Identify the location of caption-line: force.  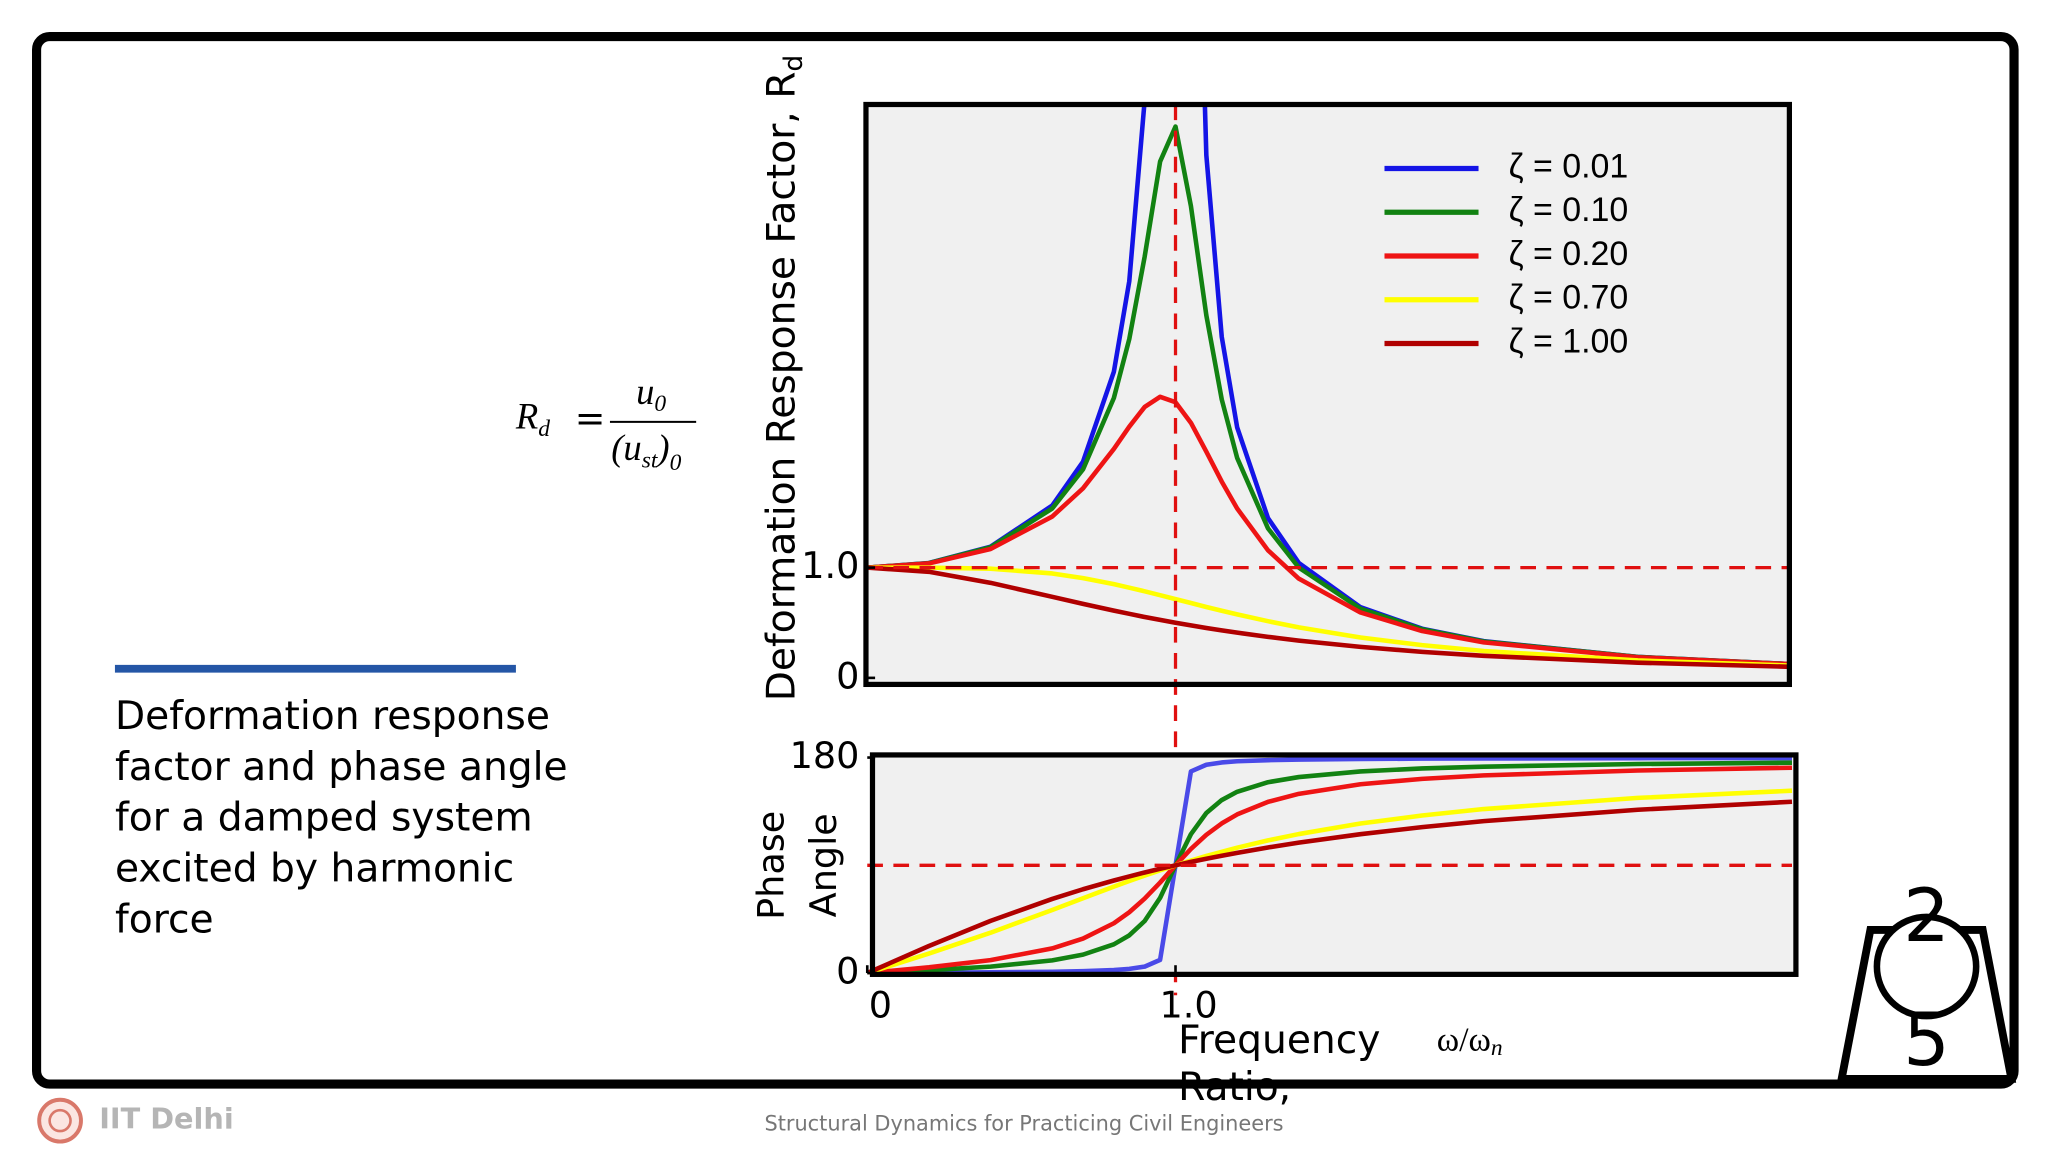
(164, 920).